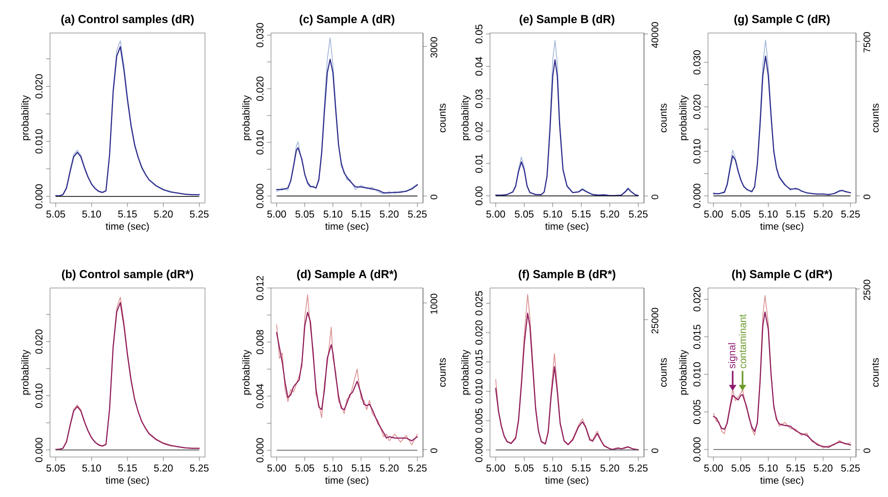 The image size is (888, 497). I want to click on y-tick-label: 0.015, so click(696, 336).